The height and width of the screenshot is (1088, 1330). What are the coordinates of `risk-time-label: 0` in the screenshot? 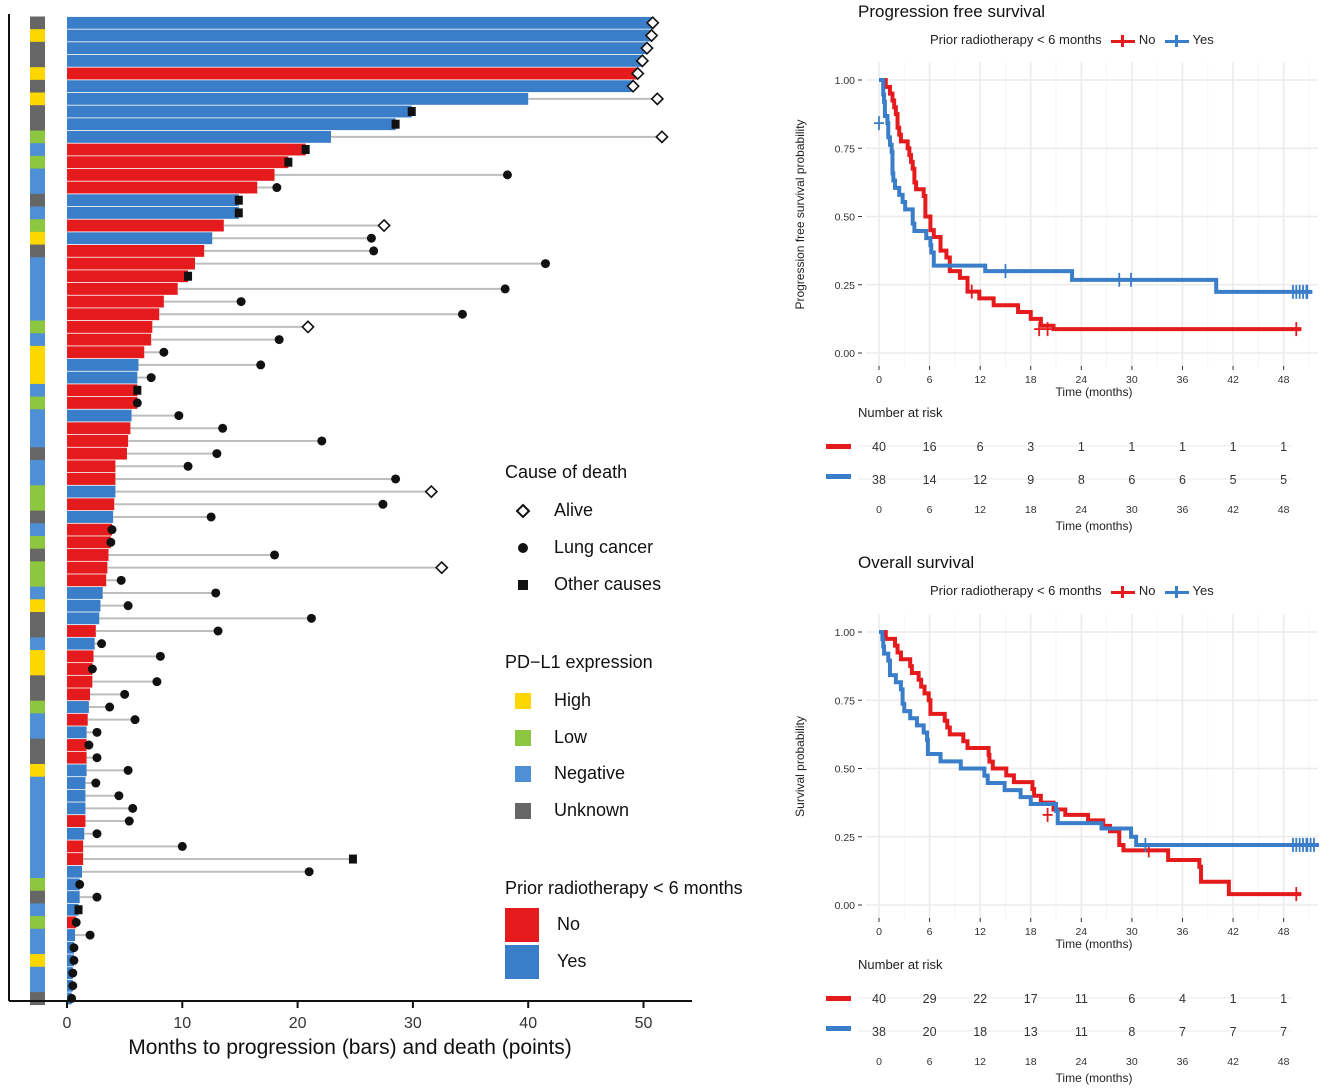 It's located at (879, 1062).